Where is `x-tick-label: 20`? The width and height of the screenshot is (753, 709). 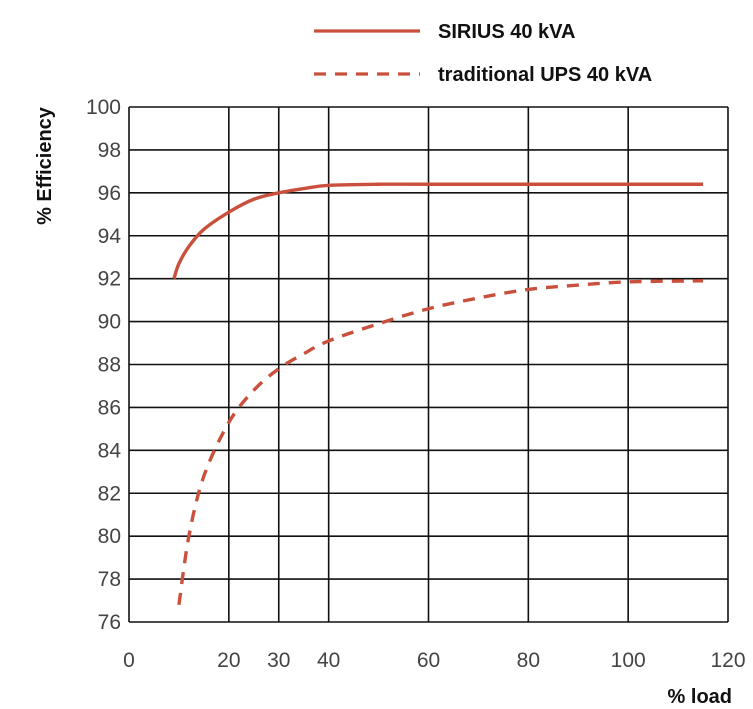 x-tick-label: 20 is located at coordinates (228, 660).